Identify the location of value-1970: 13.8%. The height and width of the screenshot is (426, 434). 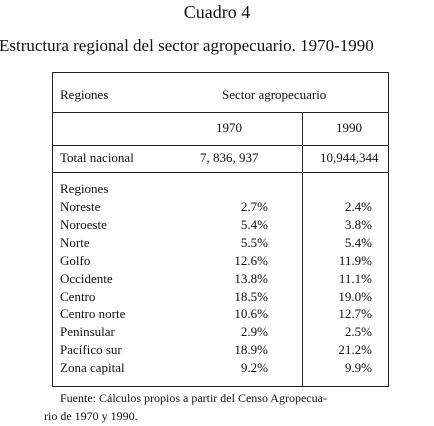
(251, 278).